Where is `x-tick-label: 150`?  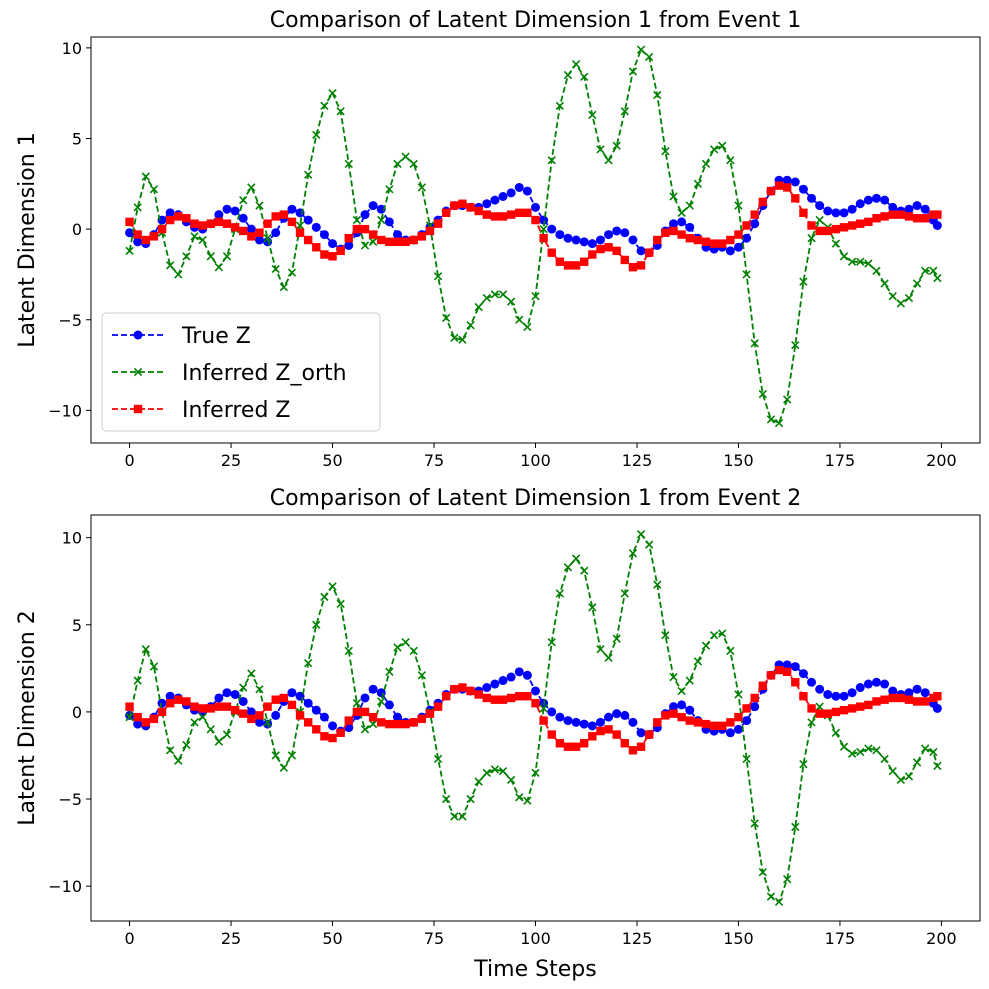 x-tick-label: 150 is located at coordinates (738, 938).